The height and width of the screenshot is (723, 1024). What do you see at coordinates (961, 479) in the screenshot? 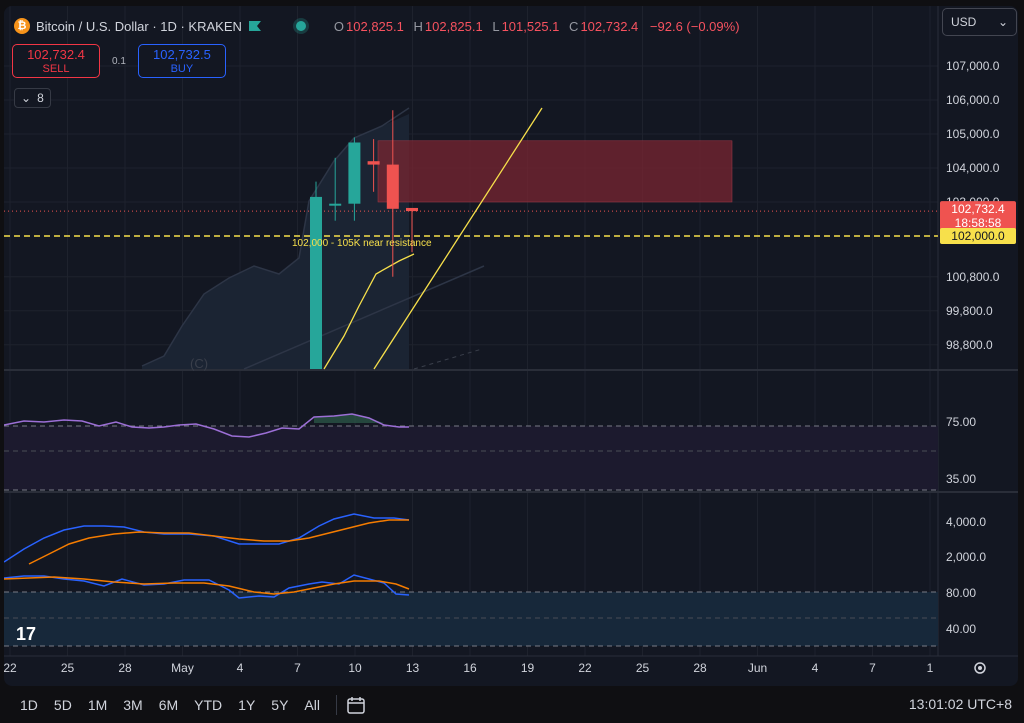
I see `rsi-axis-label: 35.00` at bounding box center [961, 479].